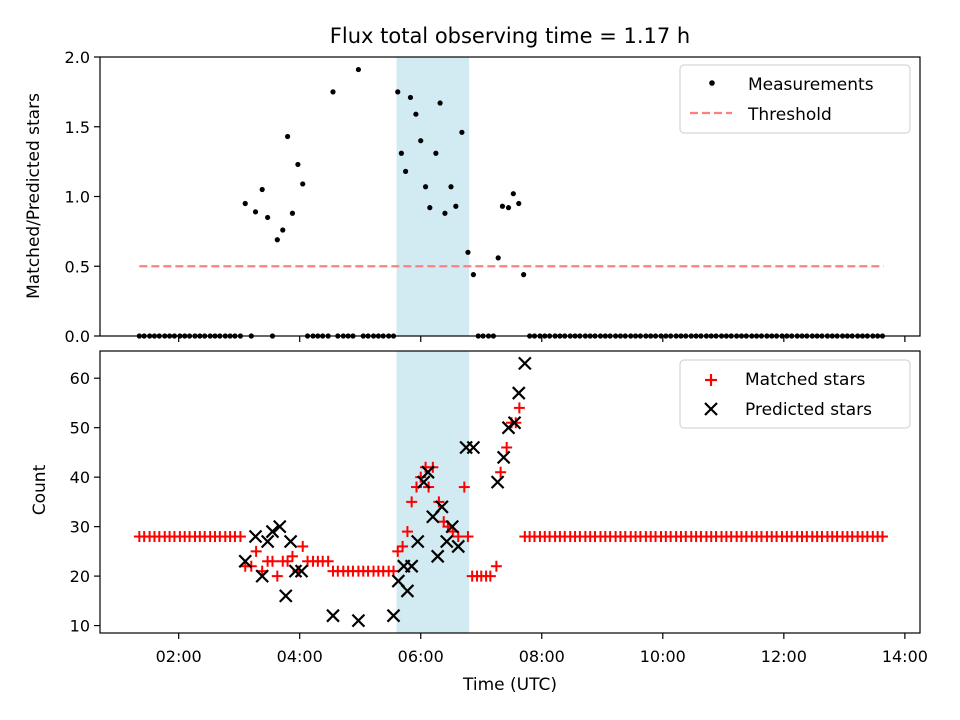  What do you see at coordinates (808, 410) in the screenshot?
I see `legend-predicted-label: Predicted stars` at bounding box center [808, 410].